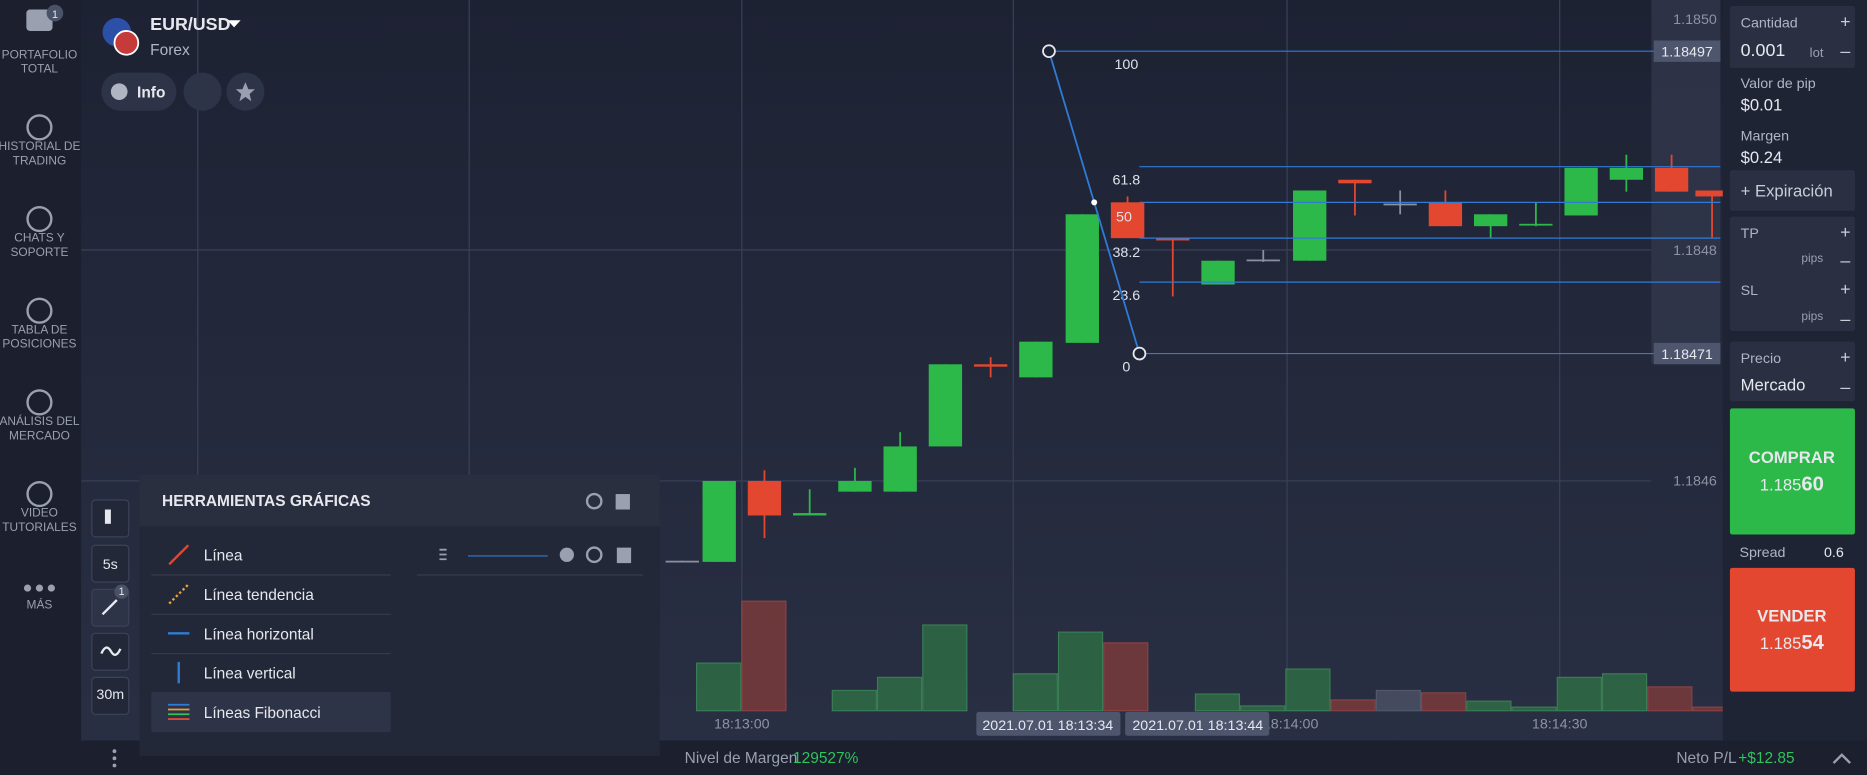  Describe the element at coordinates (55, 13) in the screenshot. I see `badge` at that location.